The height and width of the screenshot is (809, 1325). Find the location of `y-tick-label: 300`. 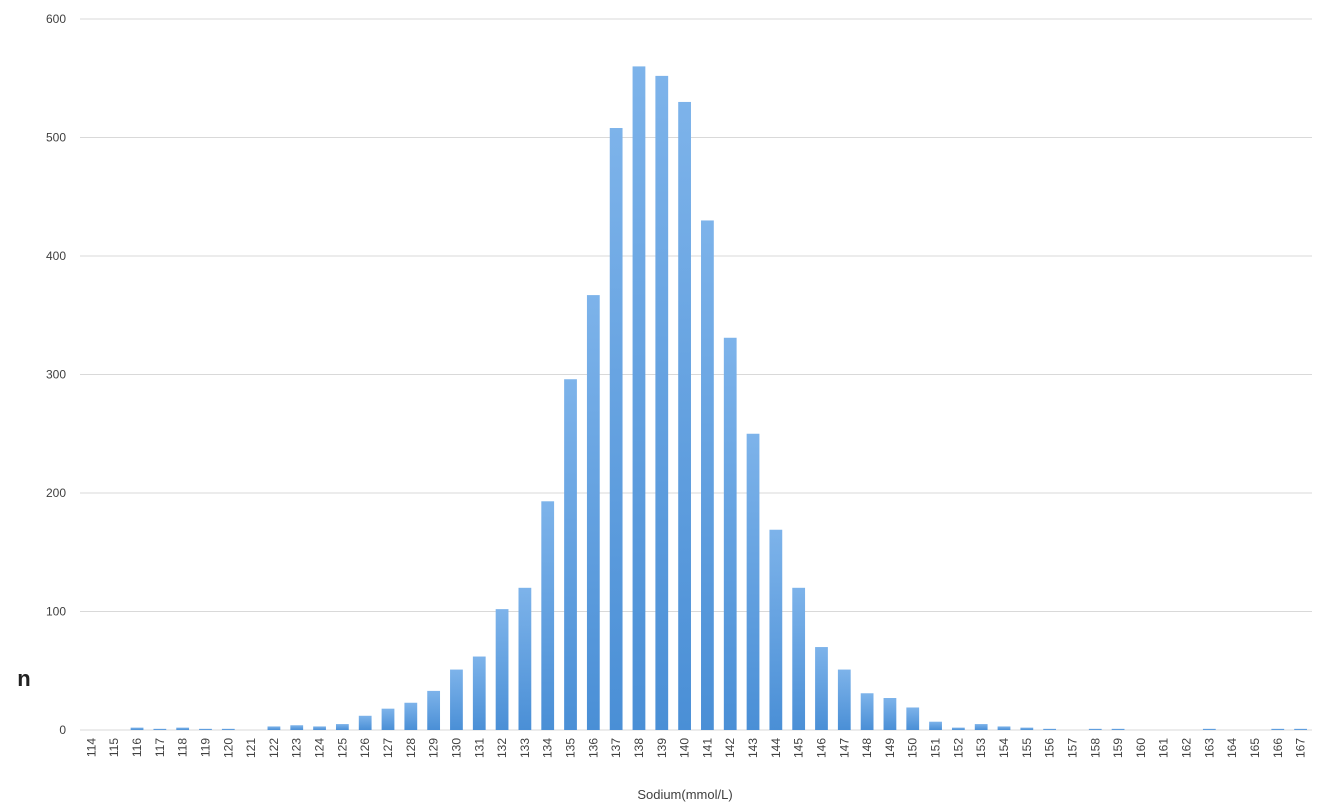

y-tick-label: 300 is located at coordinates (56, 375).